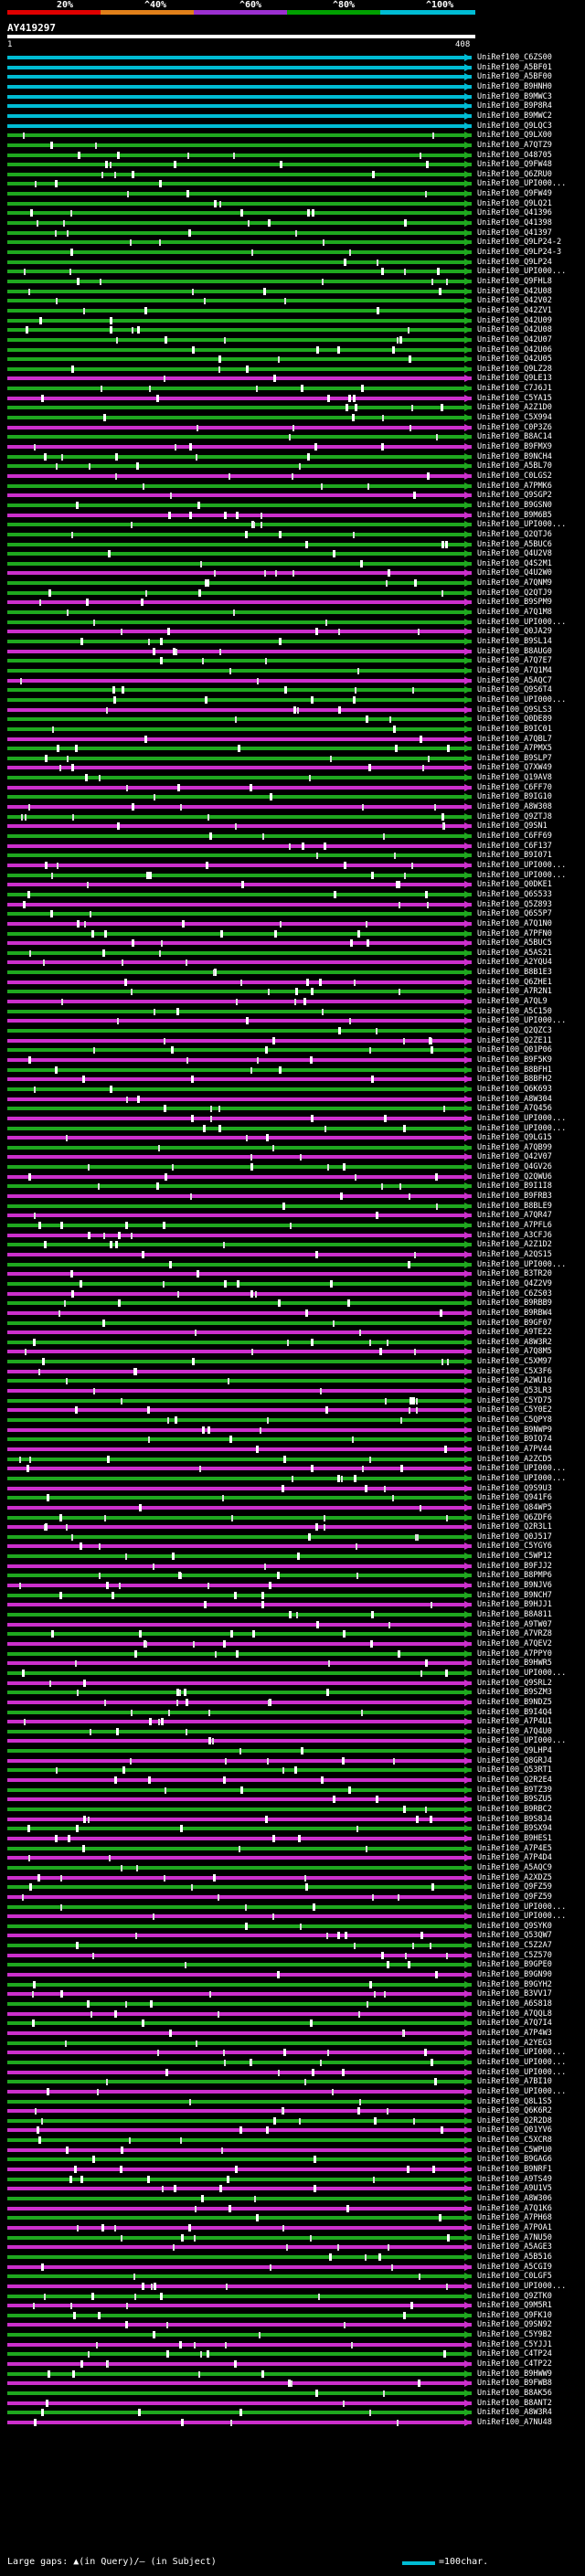  I want to click on hit-name: UniRef100_C5YGY6, so click(514, 1547).